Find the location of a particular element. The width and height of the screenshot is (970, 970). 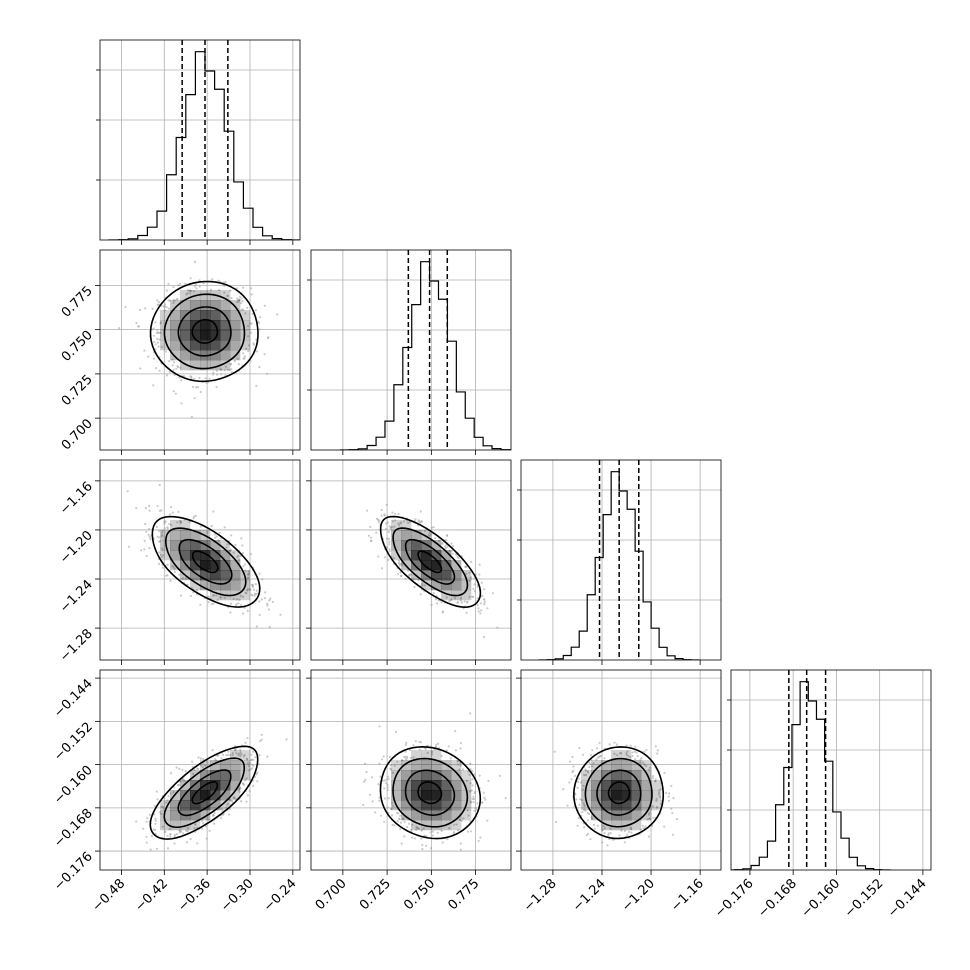

axes-frame is located at coordinates (411, 770).